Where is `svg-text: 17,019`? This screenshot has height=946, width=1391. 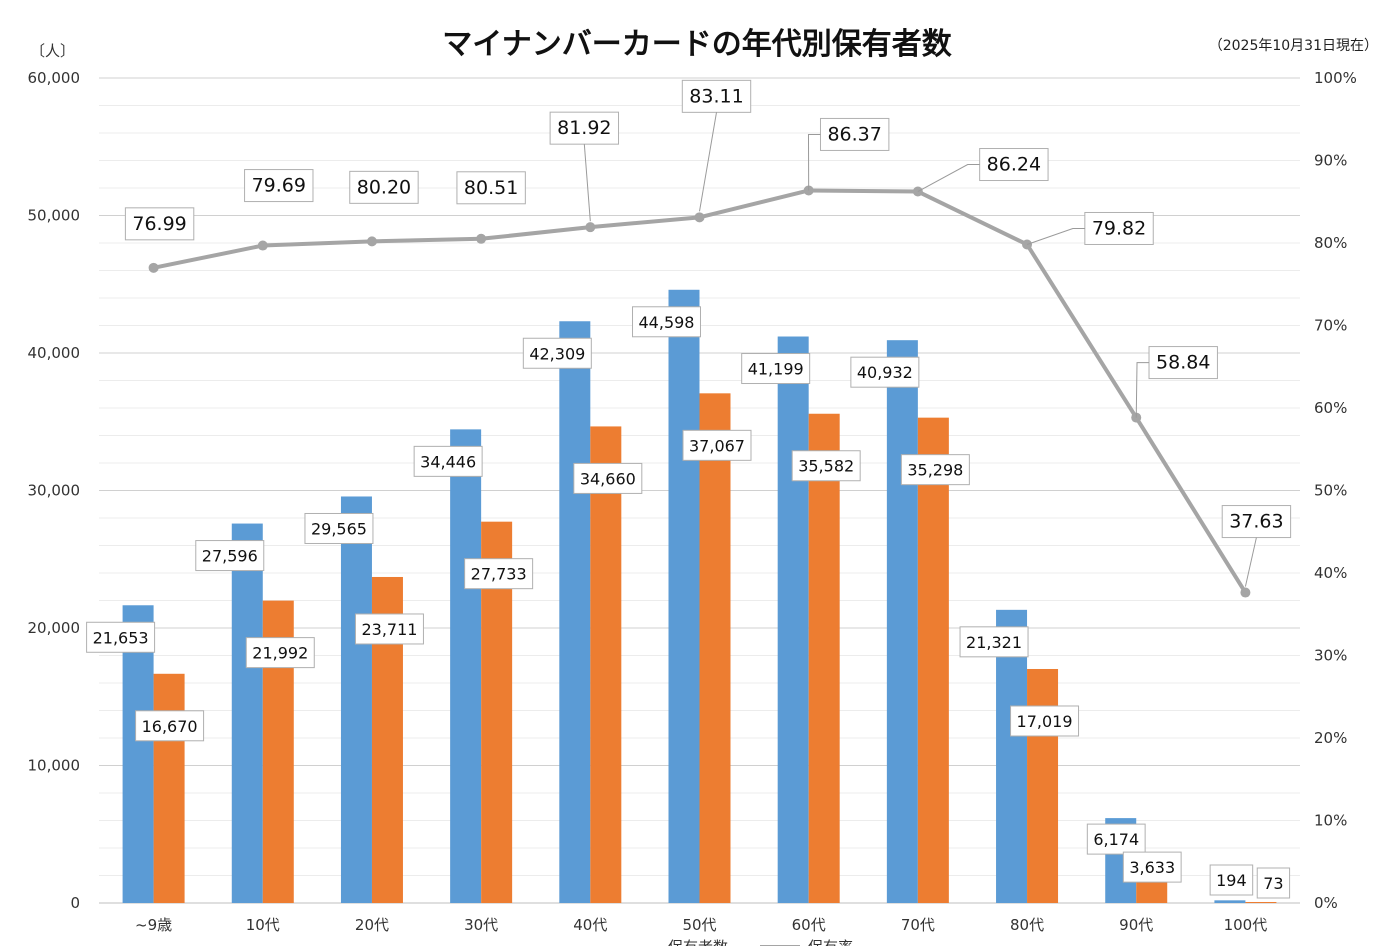
svg-text: 17,019 is located at coordinates (1045, 721).